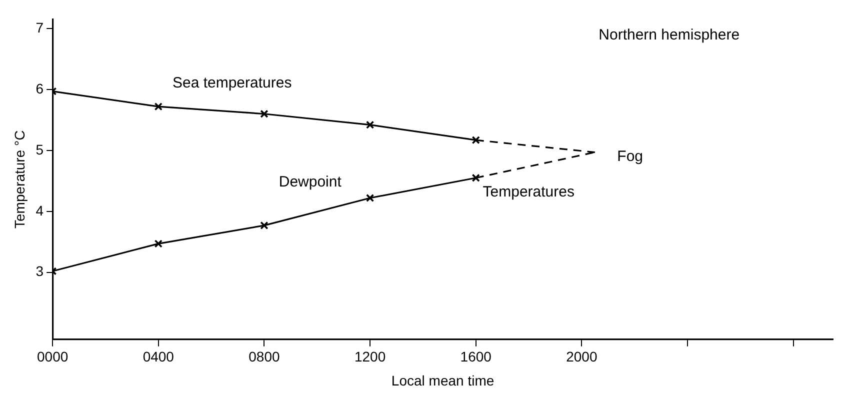  I want to click on annotation: Dewpoint, so click(310, 182).